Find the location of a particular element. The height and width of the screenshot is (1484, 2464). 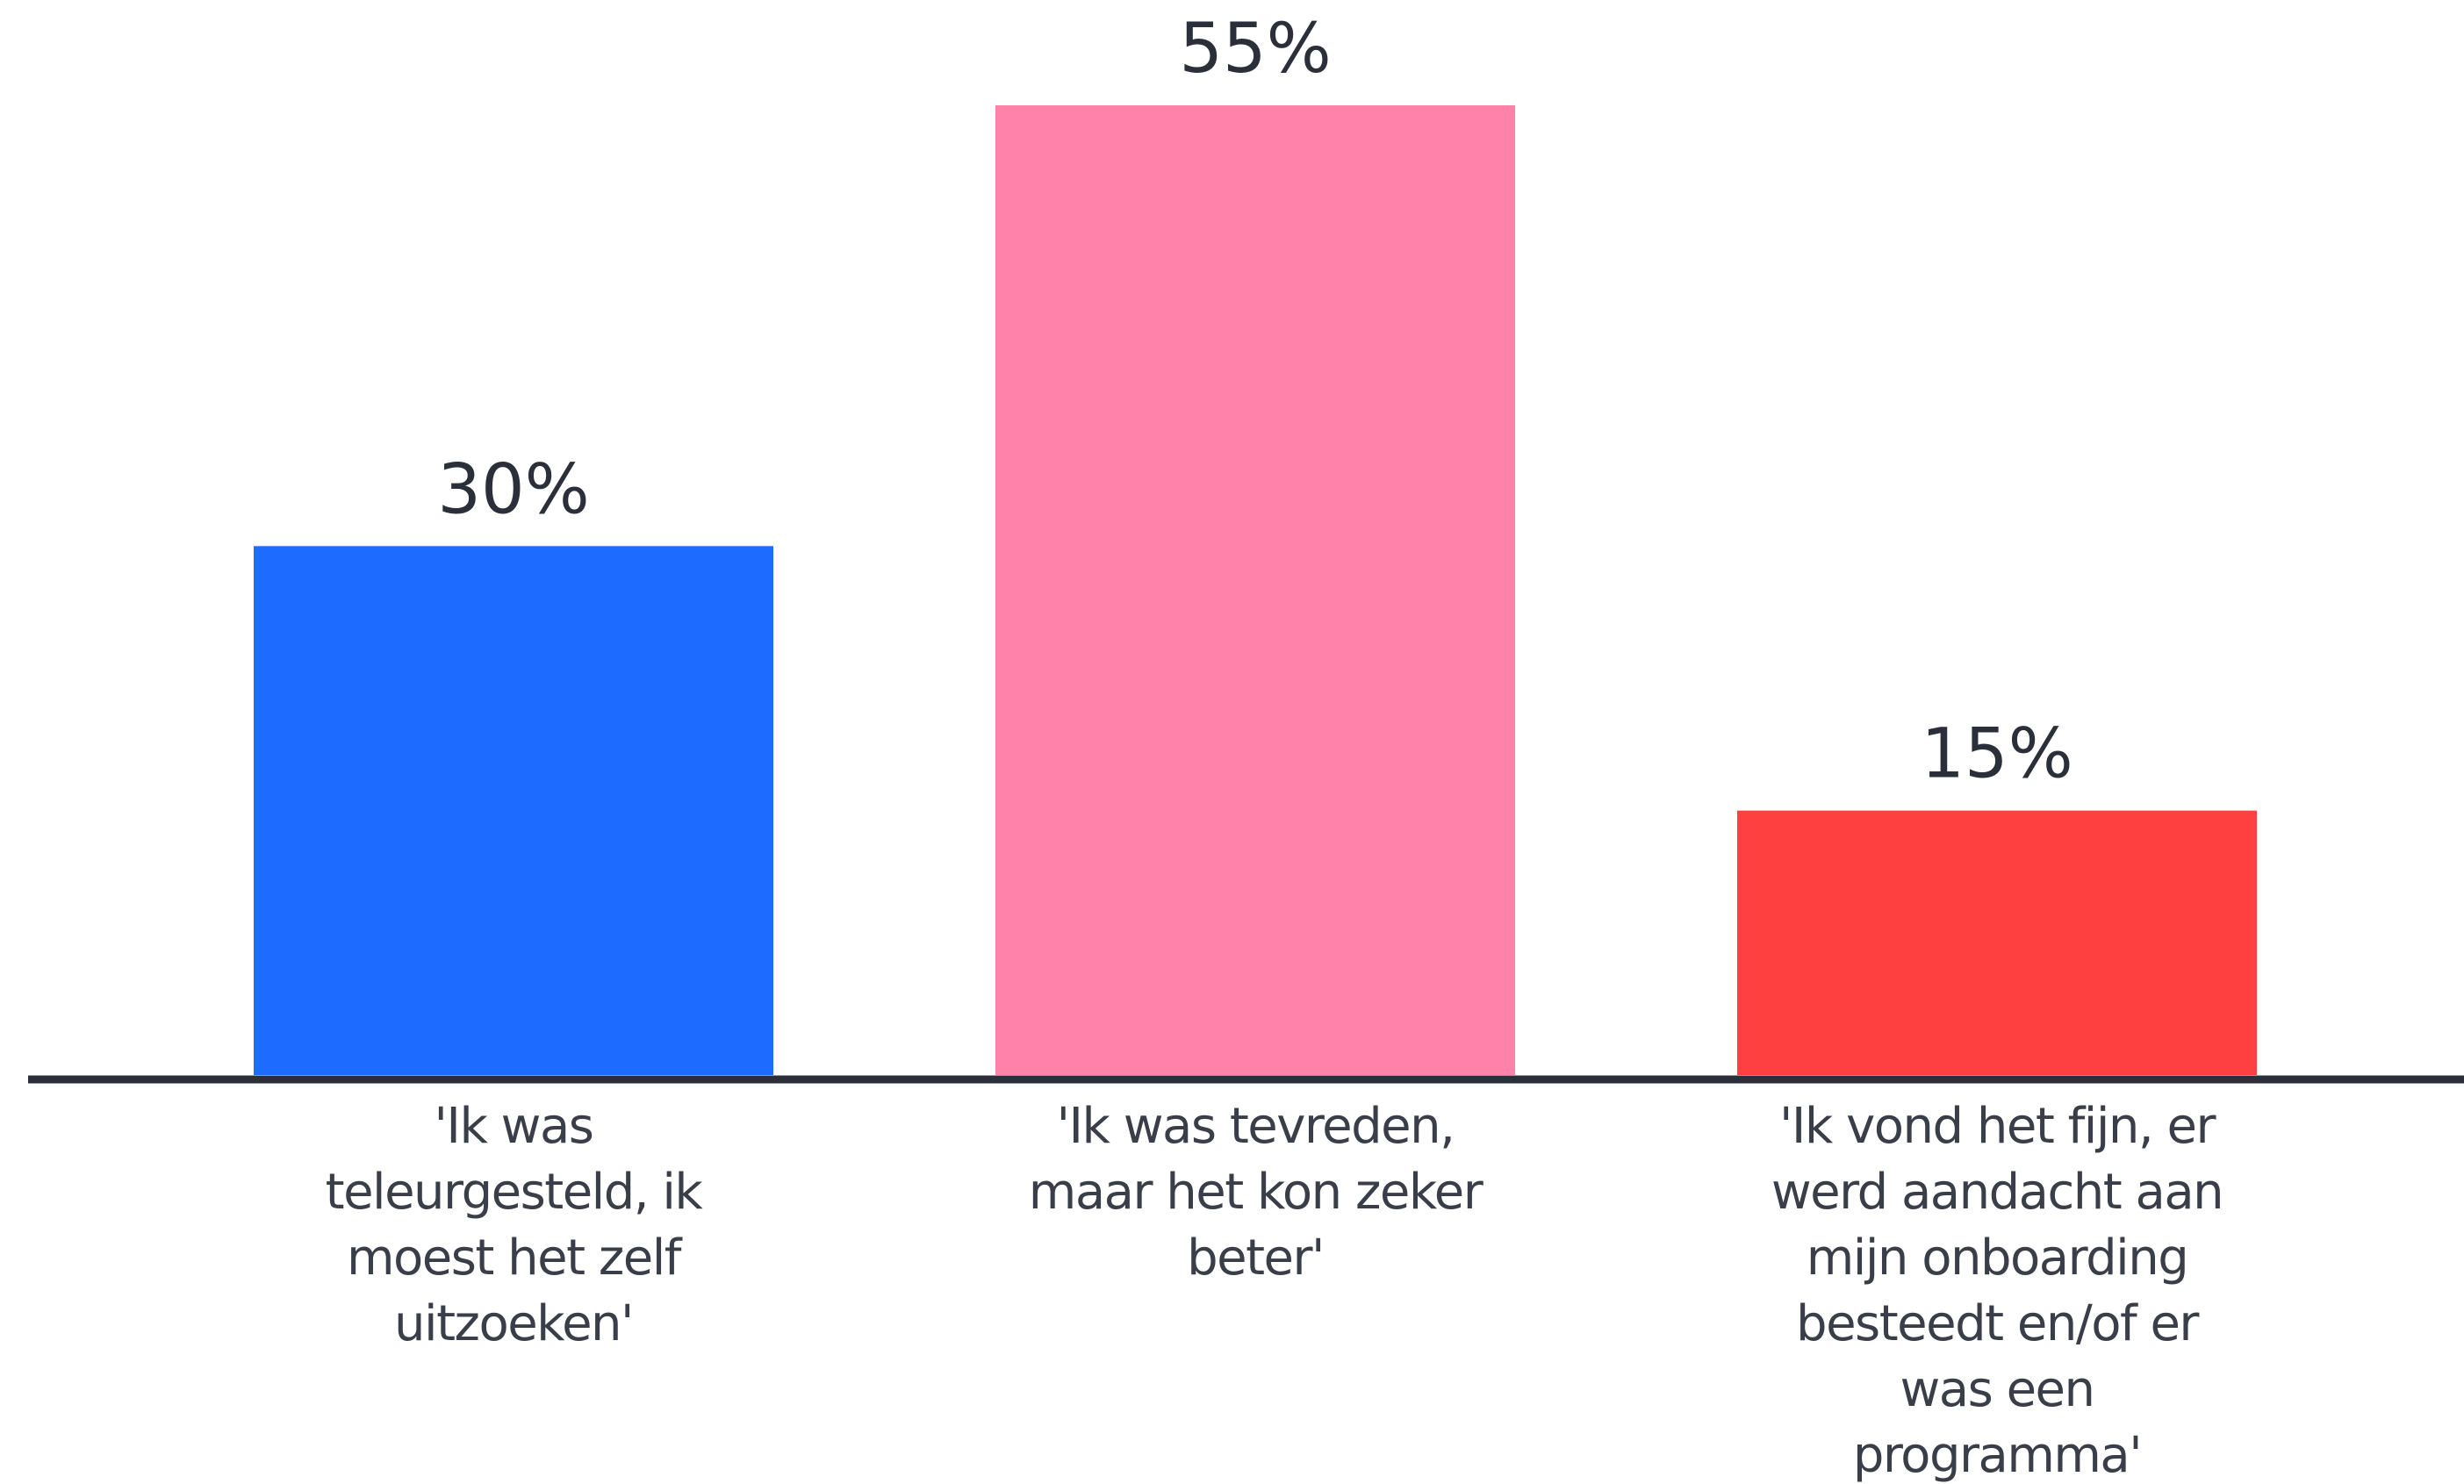

category-label-line: maar het kon zeker is located at coordinates (1256, 1192).